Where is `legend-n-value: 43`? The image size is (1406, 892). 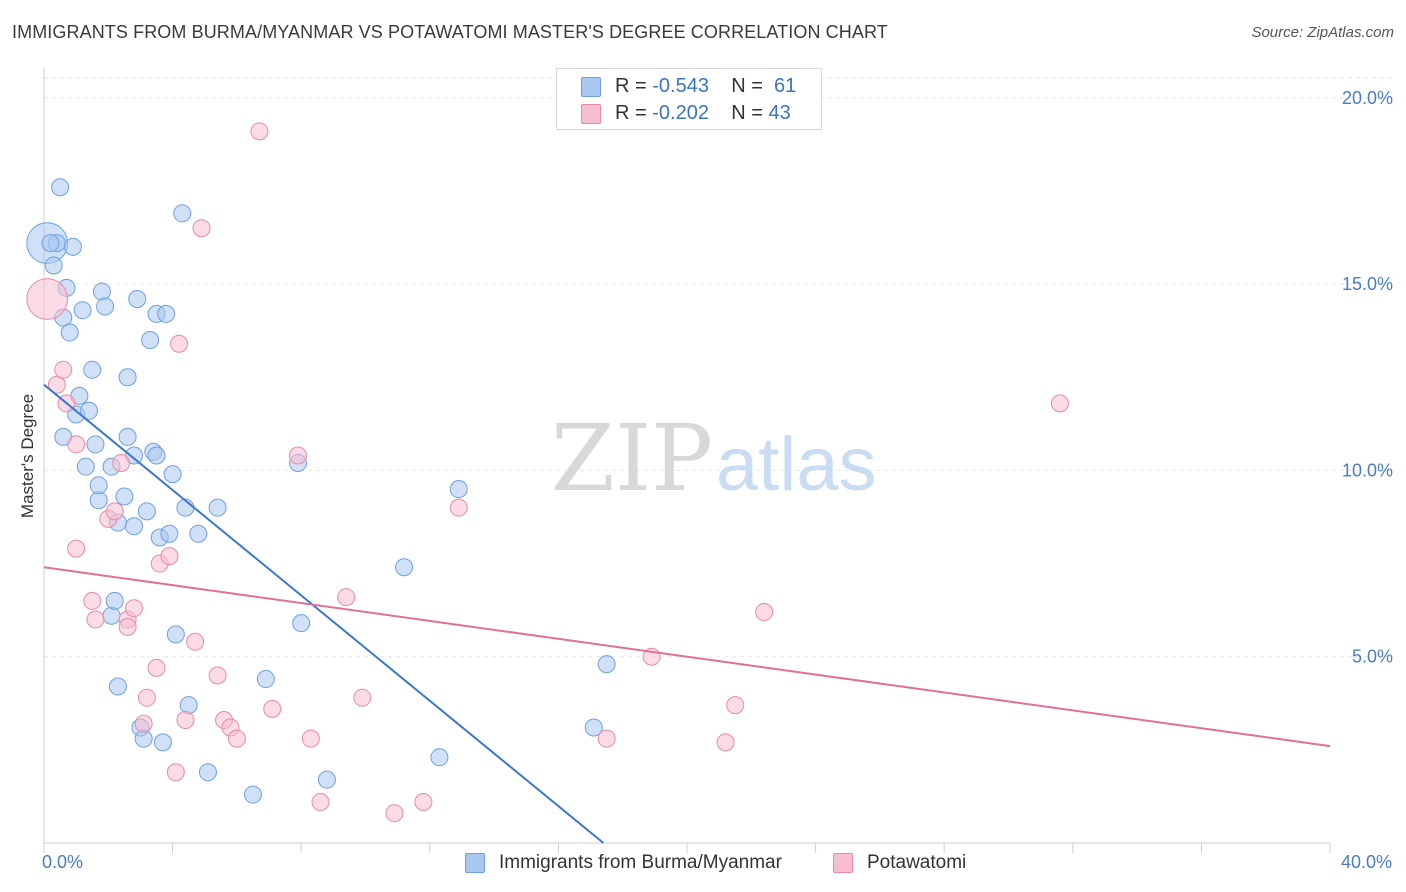
legend-n-value: 43 is located at coordinates (779, 113).